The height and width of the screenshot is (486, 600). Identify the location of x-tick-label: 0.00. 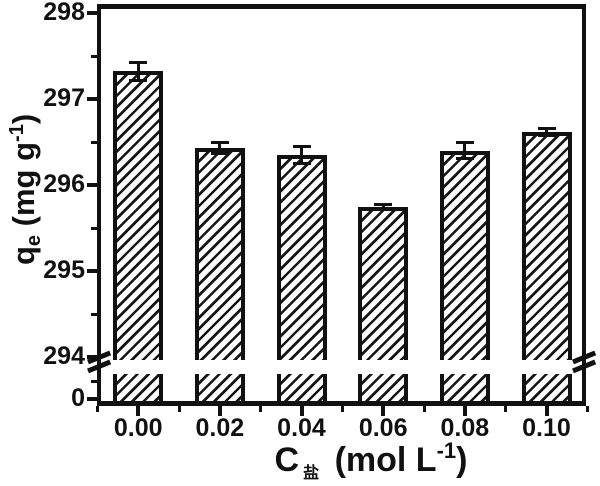
(138, 428).